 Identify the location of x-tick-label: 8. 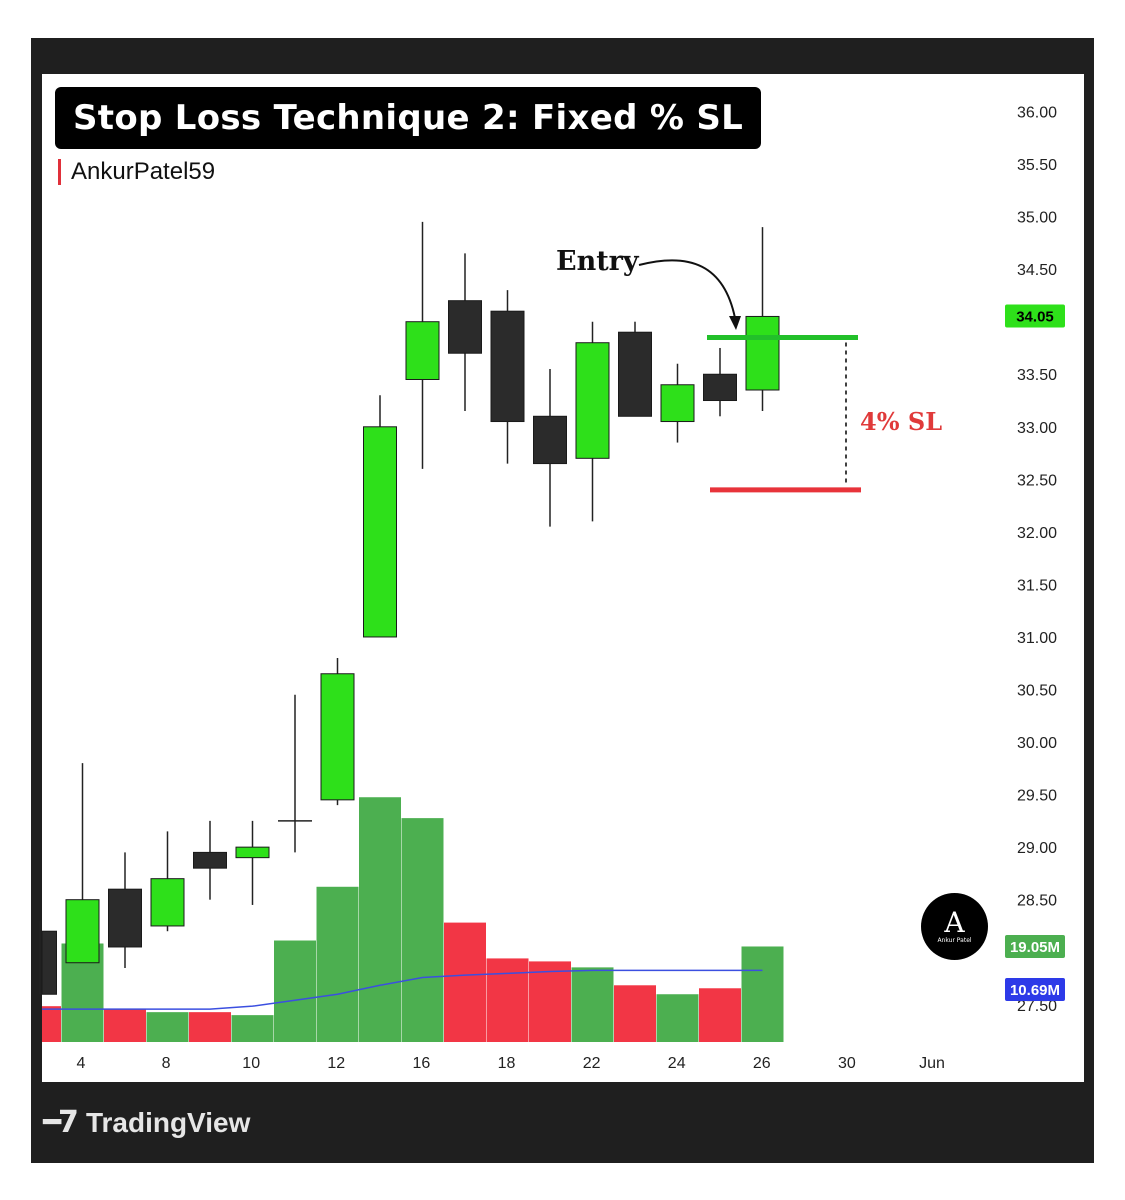
(166, 1063).